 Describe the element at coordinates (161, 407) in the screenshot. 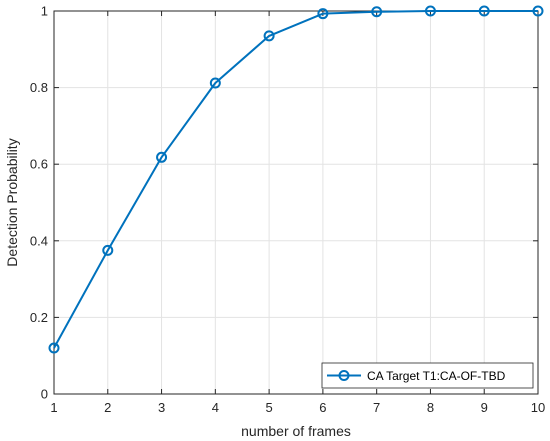

I see `x-tick-label: 3` at that location.